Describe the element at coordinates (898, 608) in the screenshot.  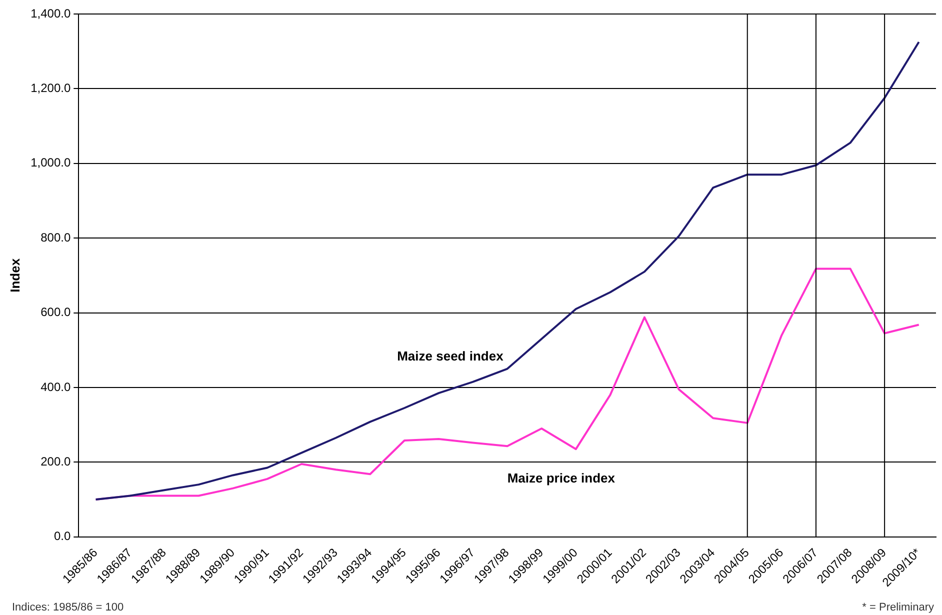
I see `text: * = Preliminary` at that location.